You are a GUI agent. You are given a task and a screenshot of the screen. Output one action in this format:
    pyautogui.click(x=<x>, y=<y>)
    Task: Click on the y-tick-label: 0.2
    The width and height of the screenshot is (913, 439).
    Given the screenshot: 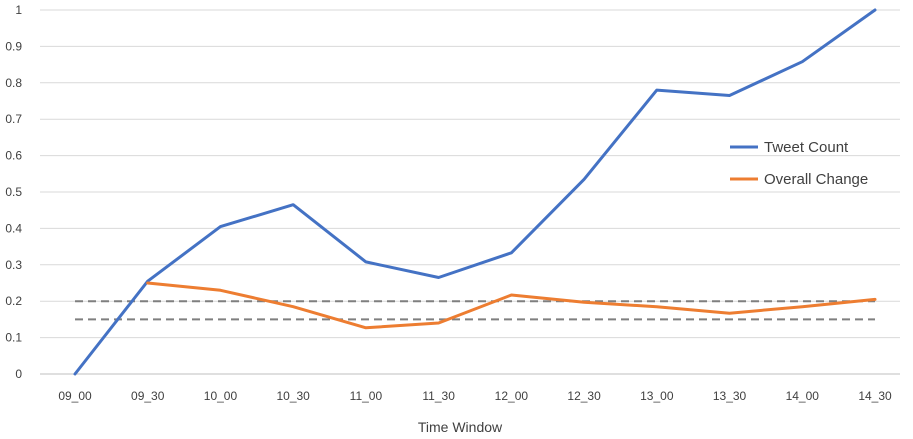 What is the action you would take?
    pyautogui.click(x=13, y=301)
    